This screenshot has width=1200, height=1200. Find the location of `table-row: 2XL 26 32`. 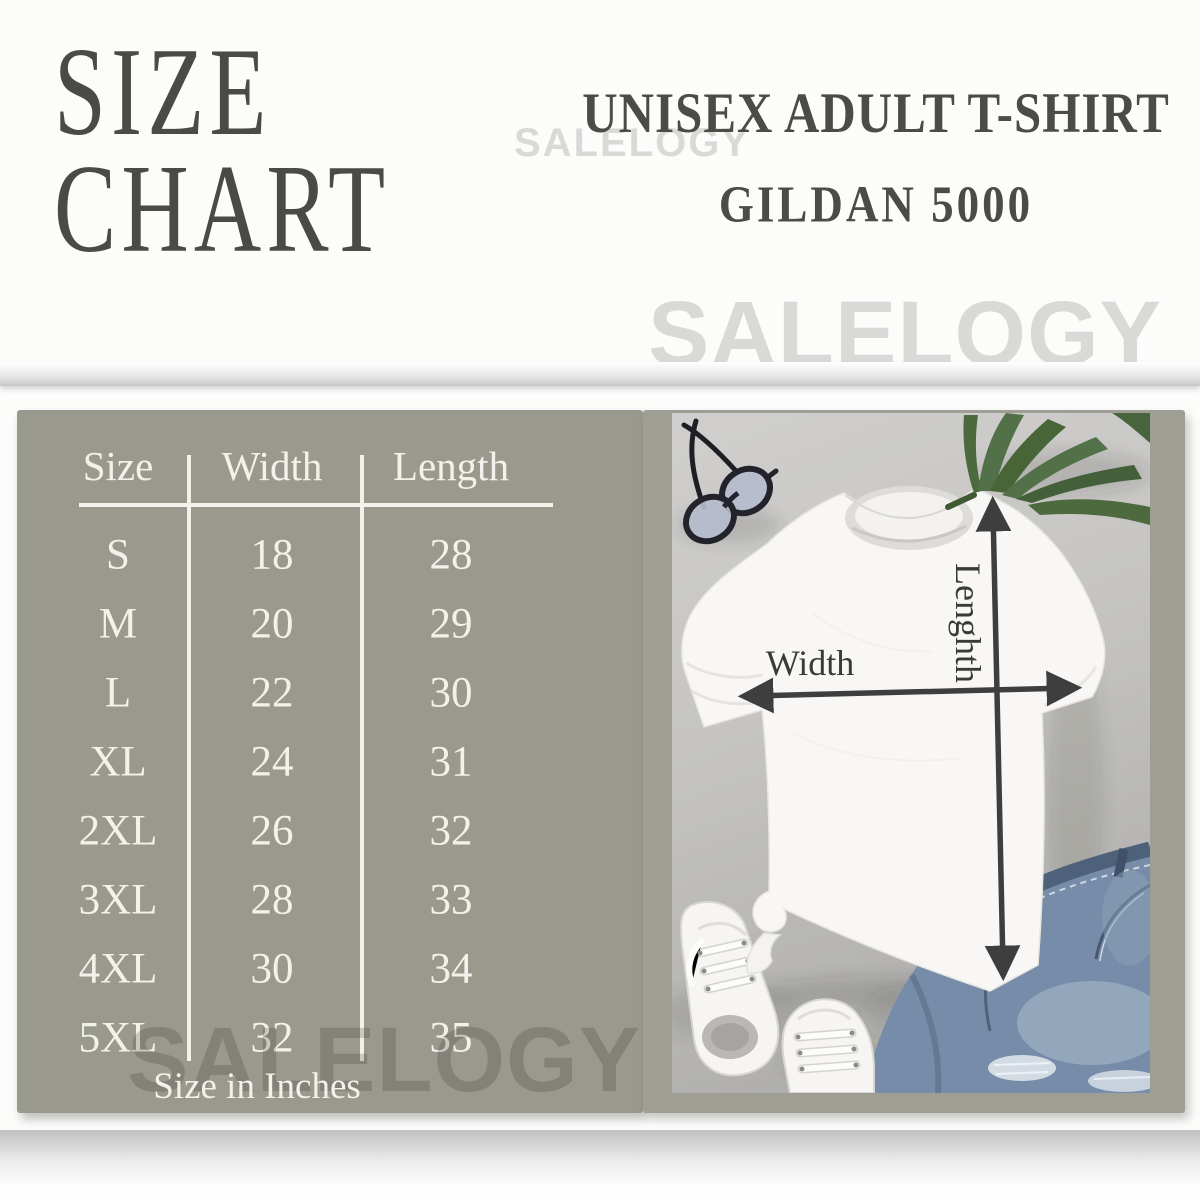

table-row: 2XL 26 32 is located at coordinates (330, 830).